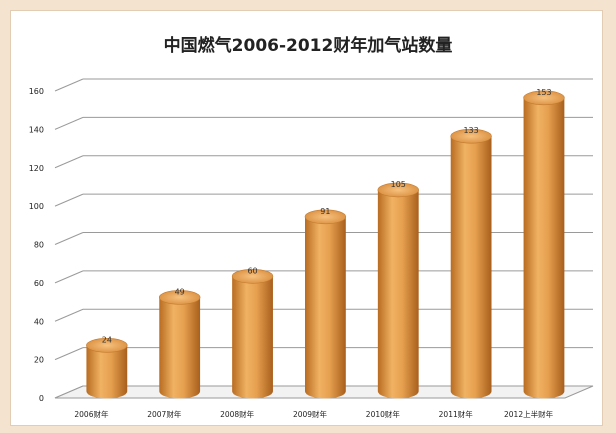 The height and width of the screenshot is (433, 616). I want to click on data-label: 105, so click(398, 184).